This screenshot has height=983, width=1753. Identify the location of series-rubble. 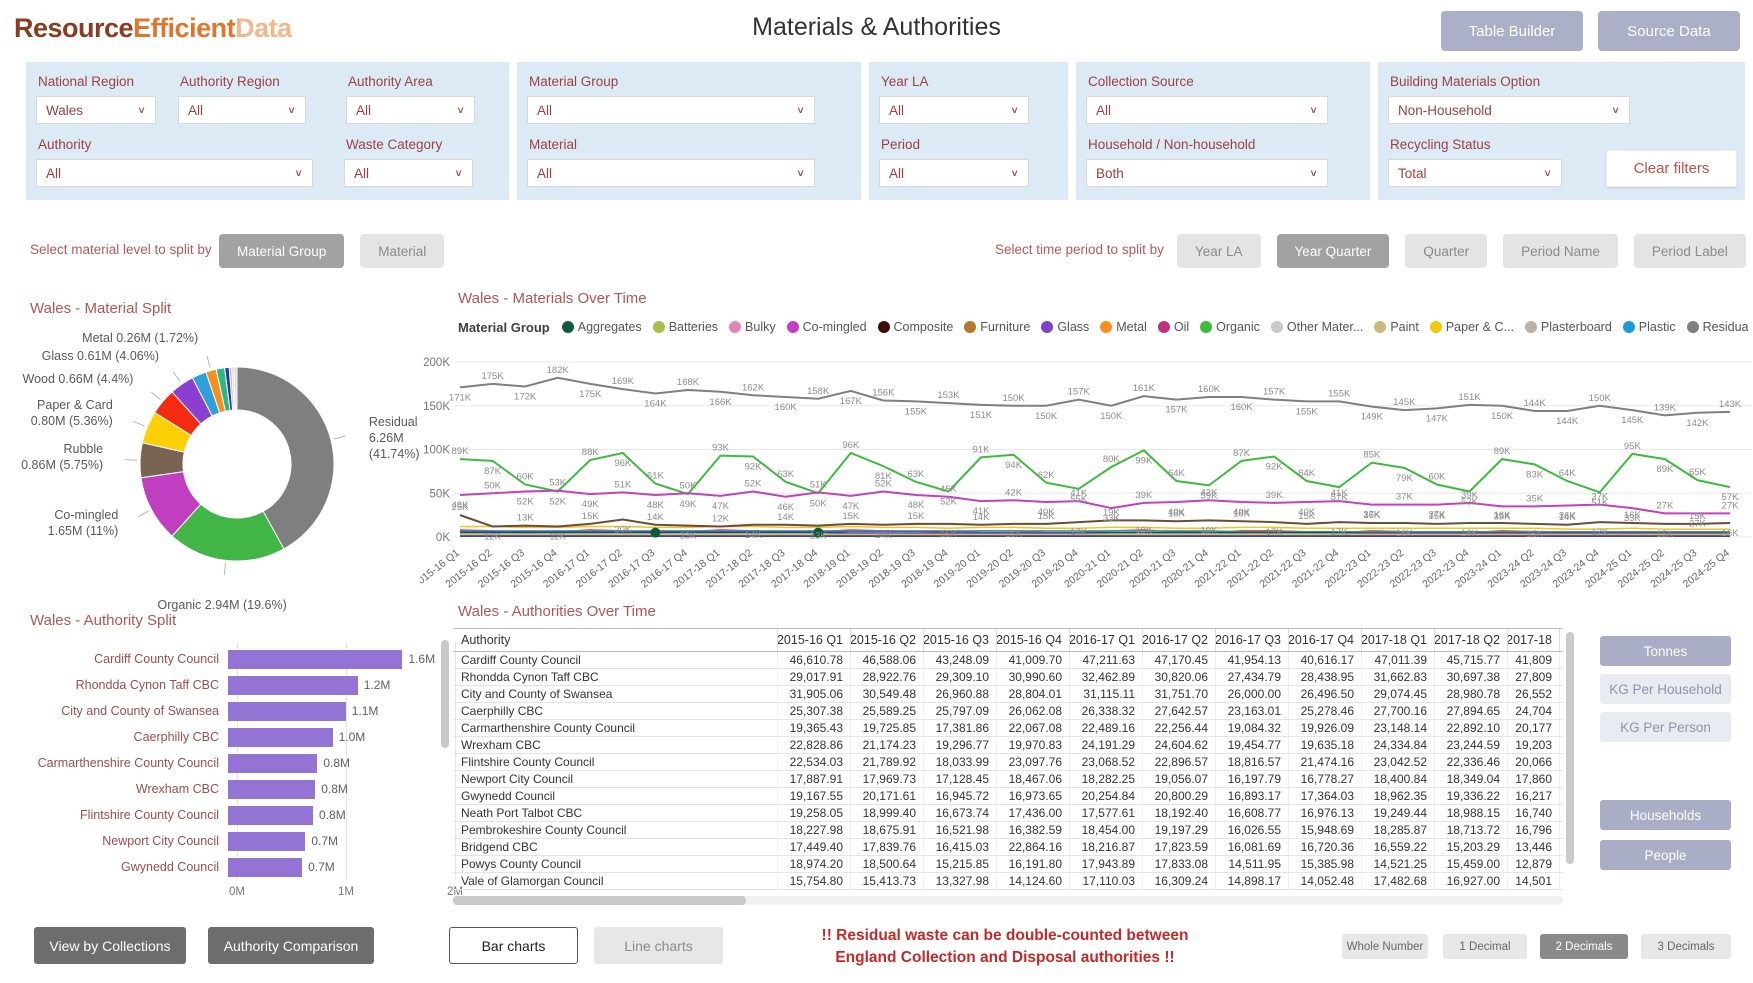
(1095, 521).